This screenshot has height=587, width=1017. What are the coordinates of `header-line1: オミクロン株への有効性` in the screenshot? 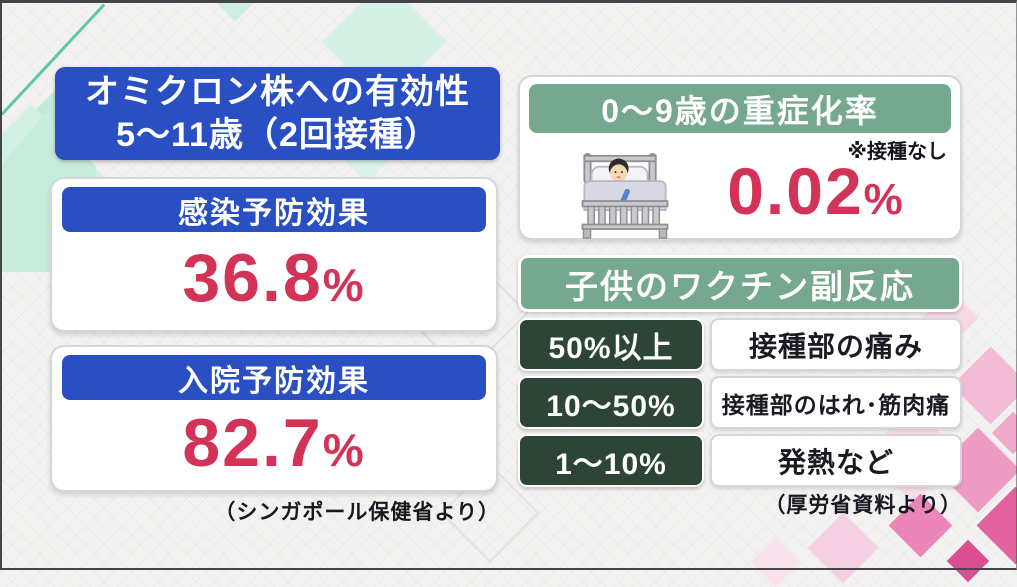 It's located at (277, 91).